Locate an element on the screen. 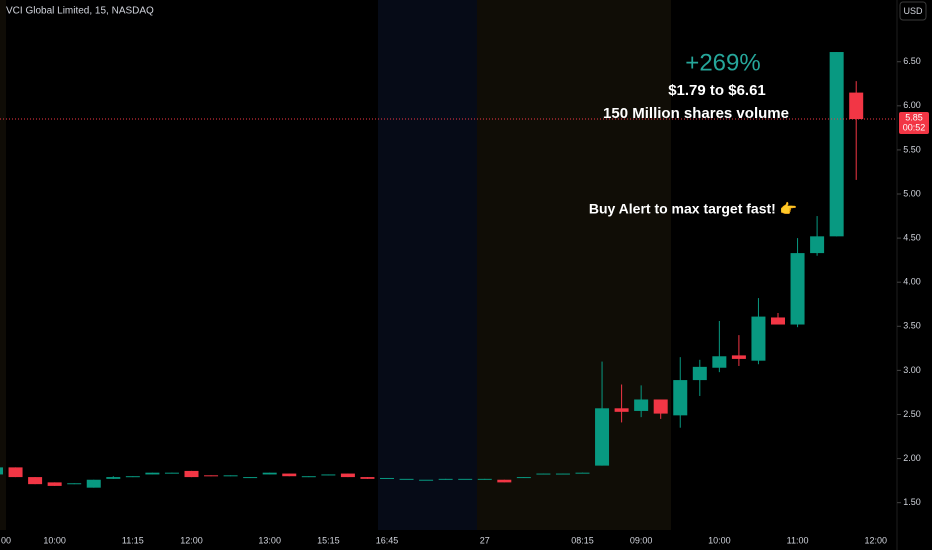 The height and width of the screenshot is (550, 932). x-tick-label: 11:00 is located at coordinates (798, 540).